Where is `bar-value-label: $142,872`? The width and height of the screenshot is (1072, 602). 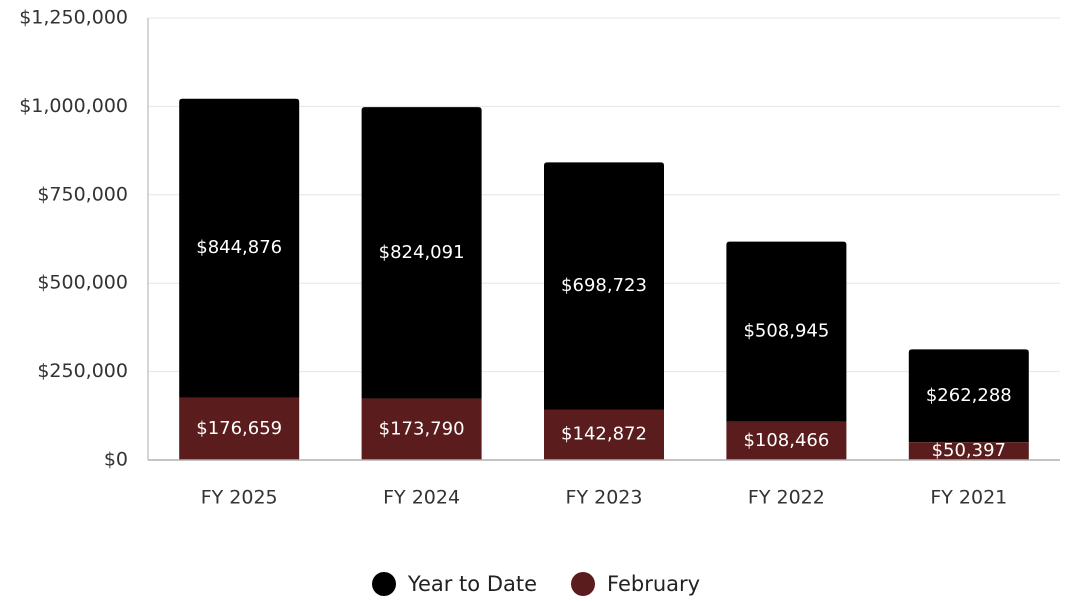 bar-value-label: $142,872 is located at coordinates (604, 434).